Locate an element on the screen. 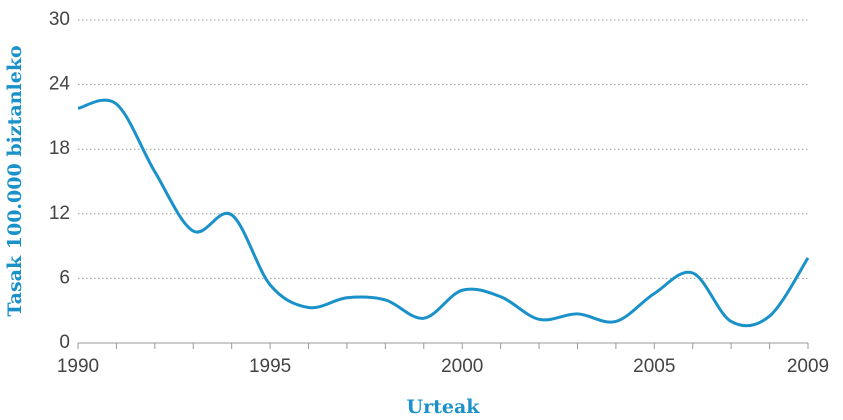 The image size is (843, 420). x-tick-label: 2009 is located at coordinates (808, 366).